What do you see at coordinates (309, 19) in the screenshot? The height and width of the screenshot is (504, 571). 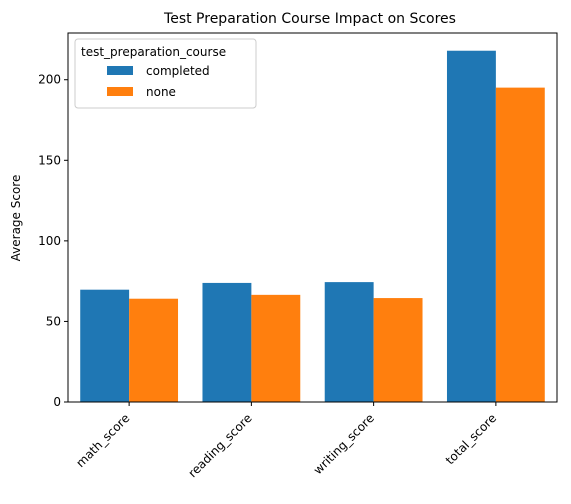 I see `chart-title: Test Preparation Course Impact on Scores` at bounding box center [309, 19].